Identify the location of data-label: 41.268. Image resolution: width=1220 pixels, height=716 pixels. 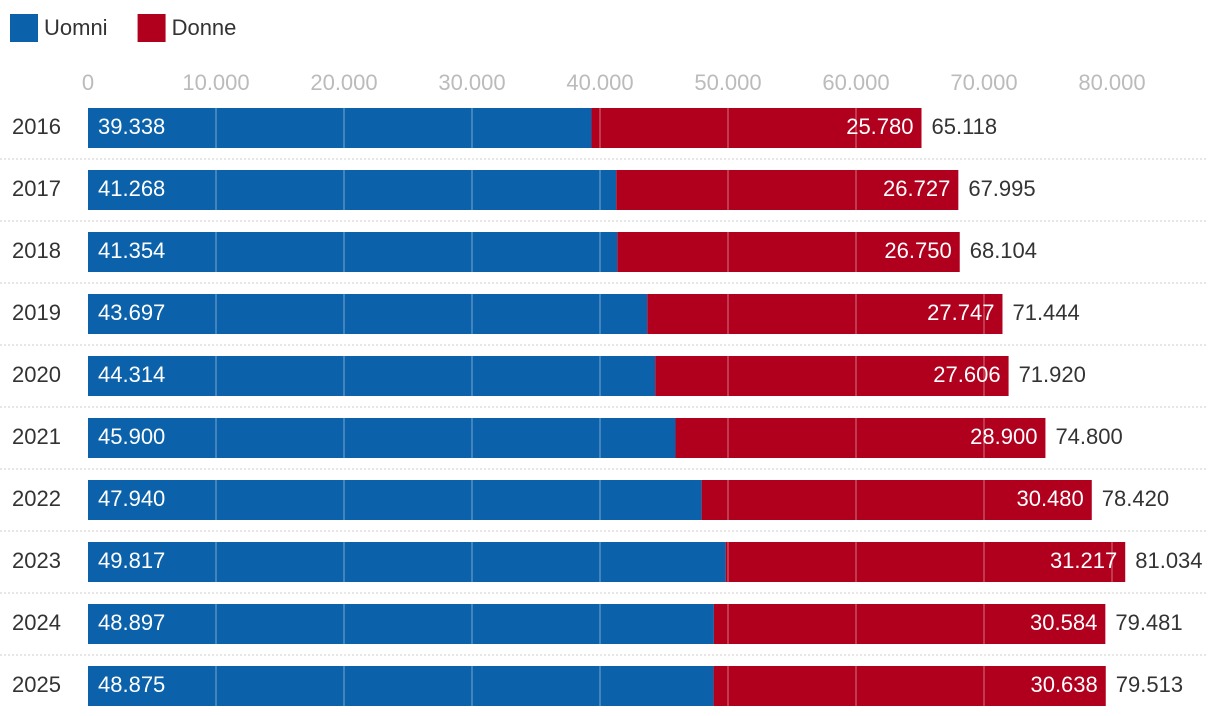
(131, 188).